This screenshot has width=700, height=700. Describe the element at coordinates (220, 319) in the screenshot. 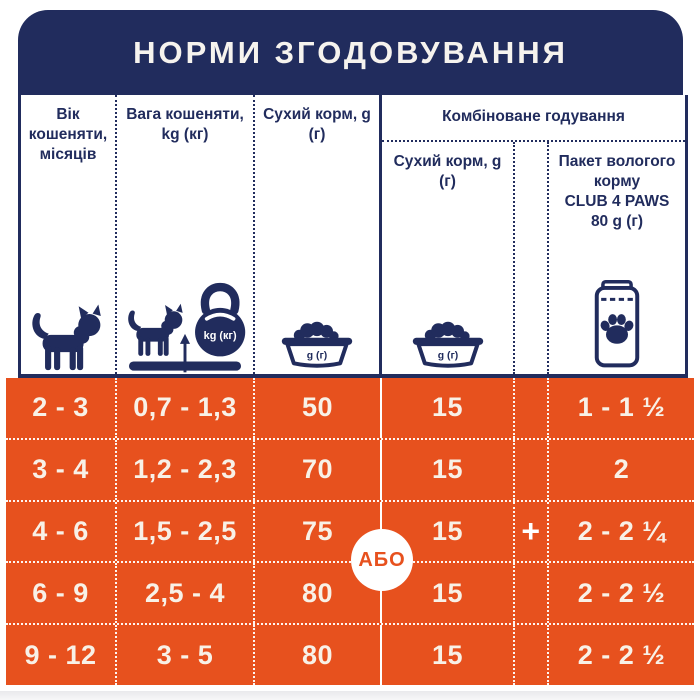

I see `kettlebell-icon: kg (кг)` at that location.